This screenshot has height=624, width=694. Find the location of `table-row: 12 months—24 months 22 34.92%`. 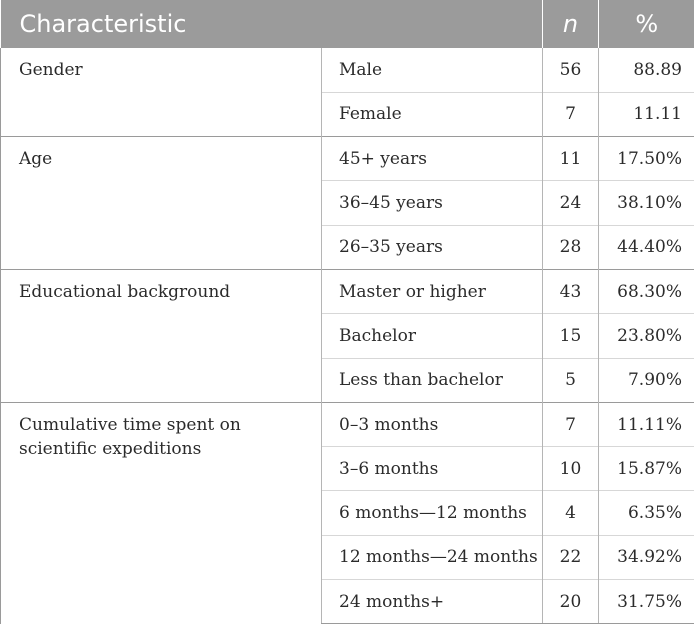

table-row: 12 months—24 months 22 34.92% is located at coordinates (347, 557).